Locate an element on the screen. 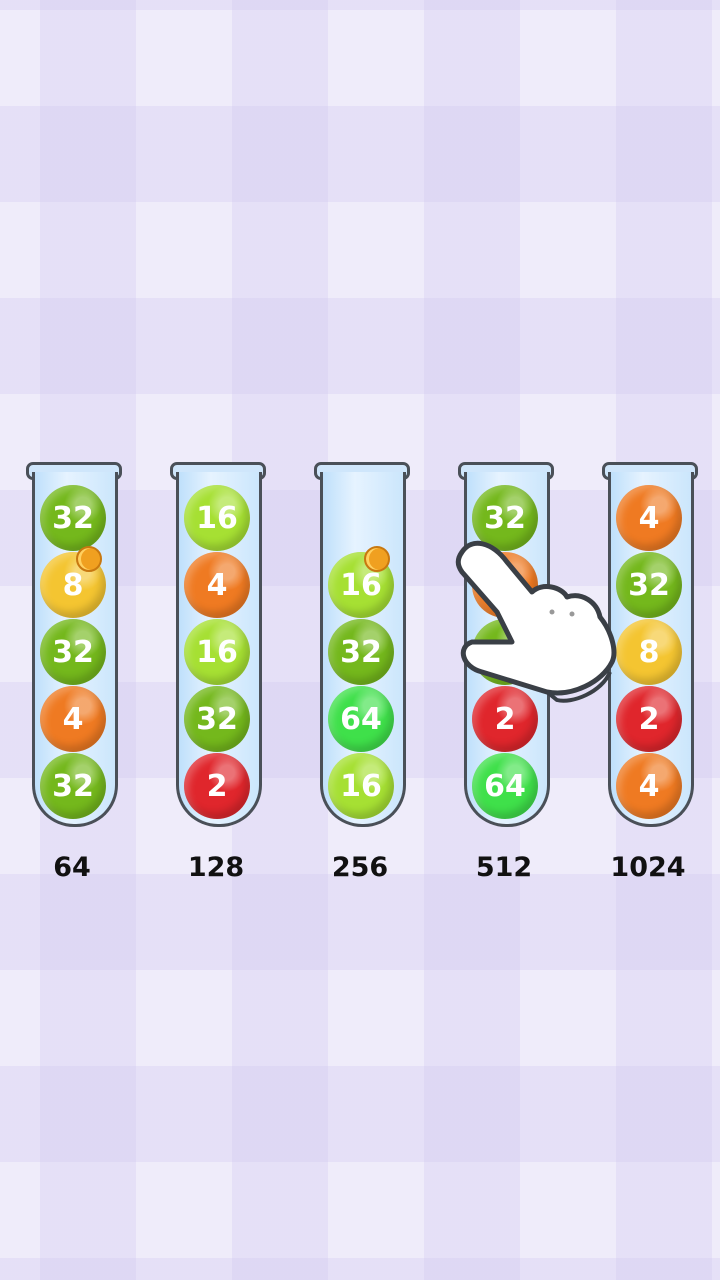  tube-3: 16 32 64 16 is located at coordinates (362, 646).